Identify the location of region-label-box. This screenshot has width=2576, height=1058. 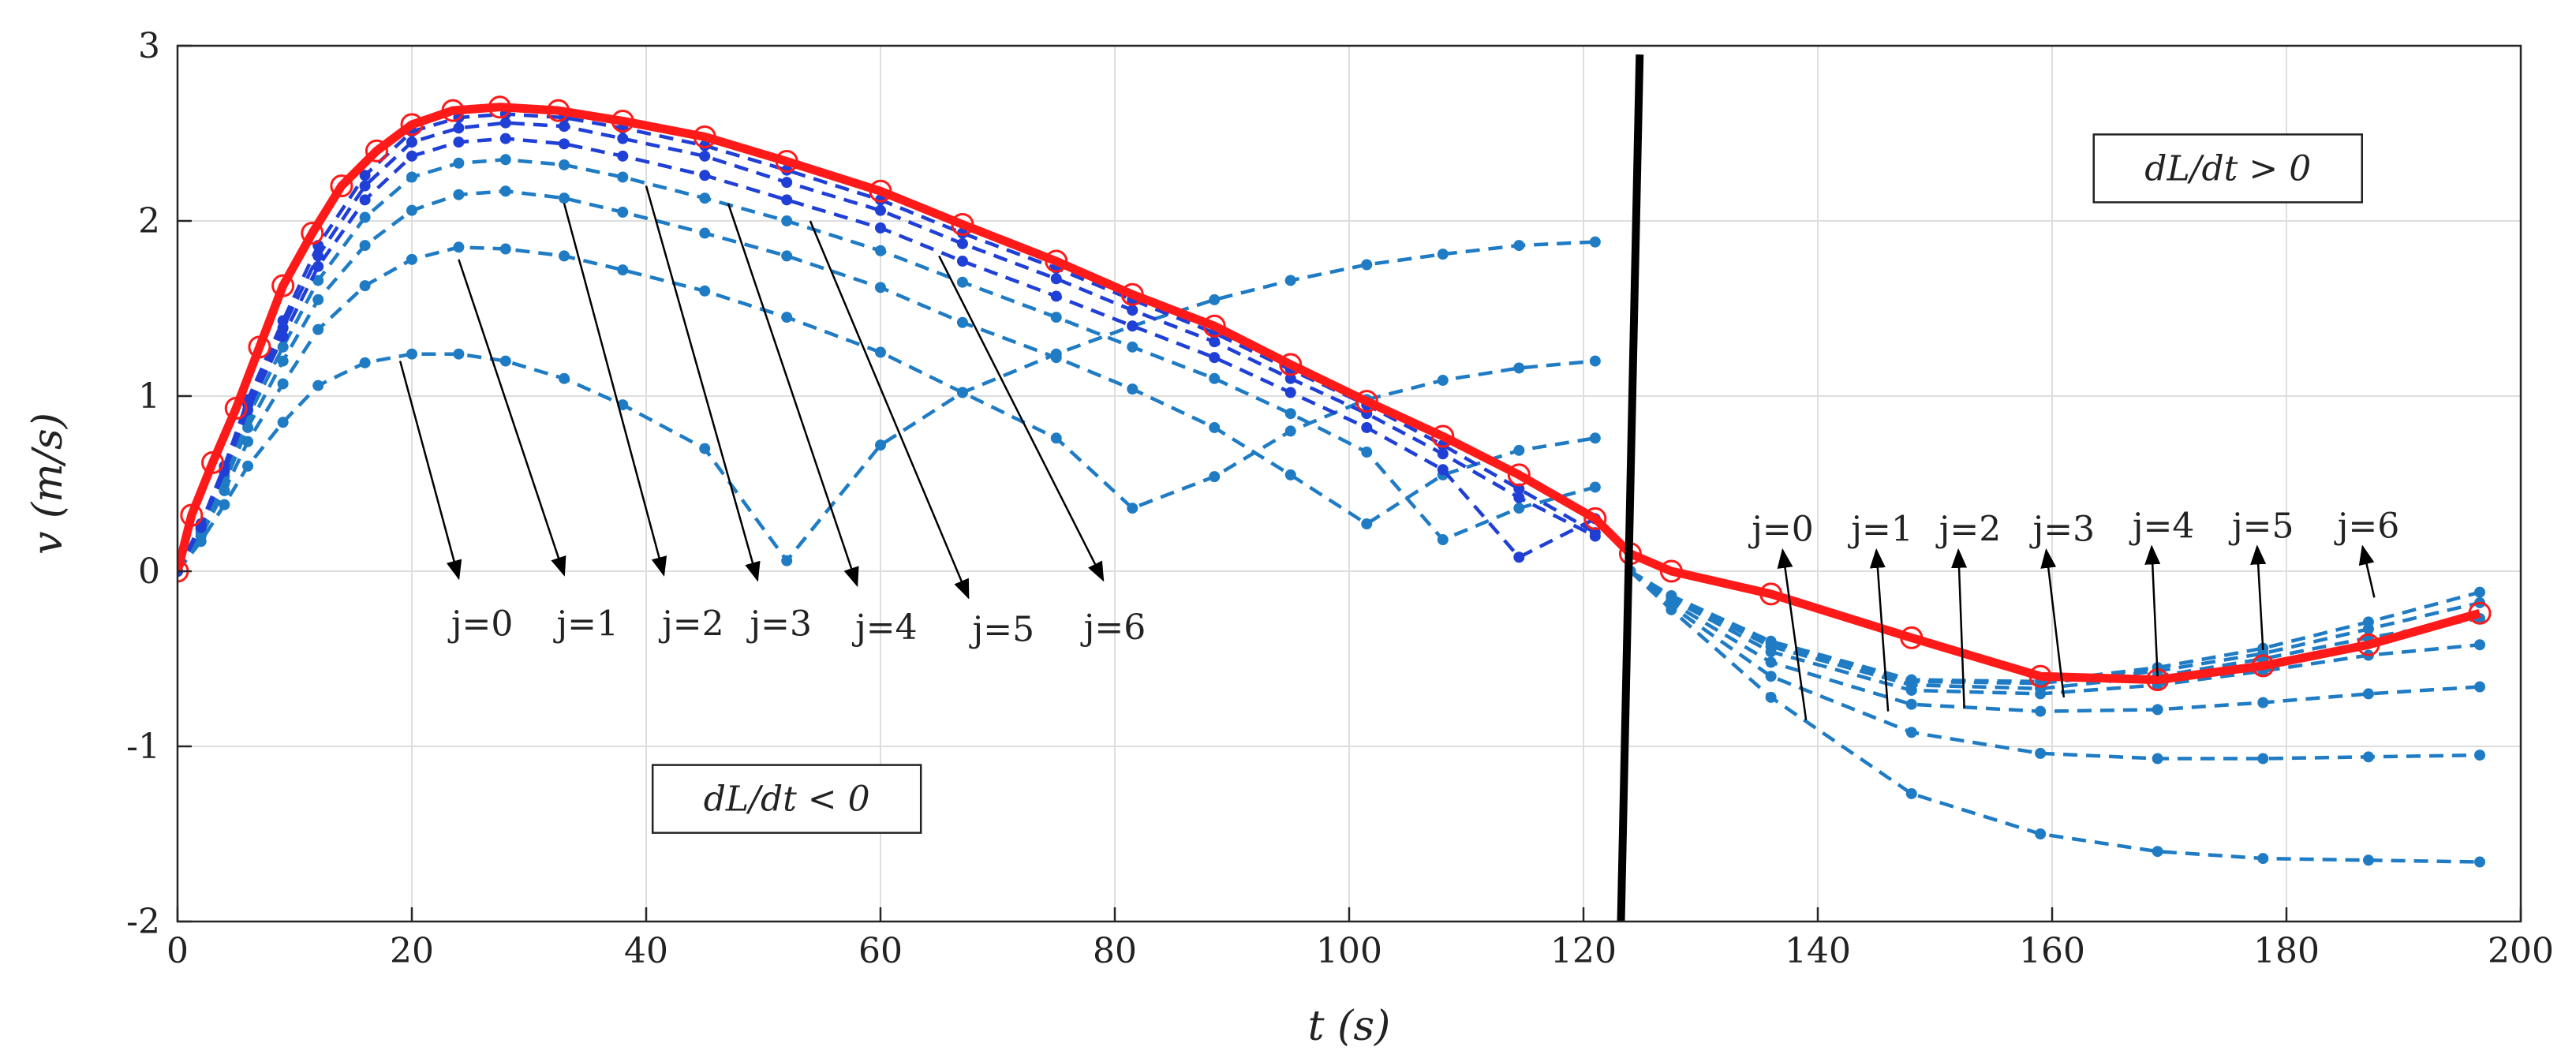
(786, 799).